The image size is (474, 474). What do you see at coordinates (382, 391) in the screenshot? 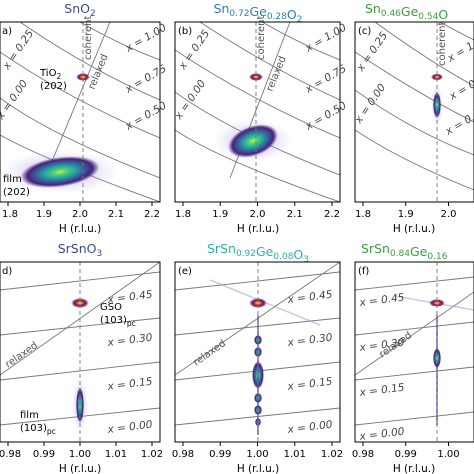
I see `xline-label-f-015: x = 0.15` at bounding box center [382, 391].